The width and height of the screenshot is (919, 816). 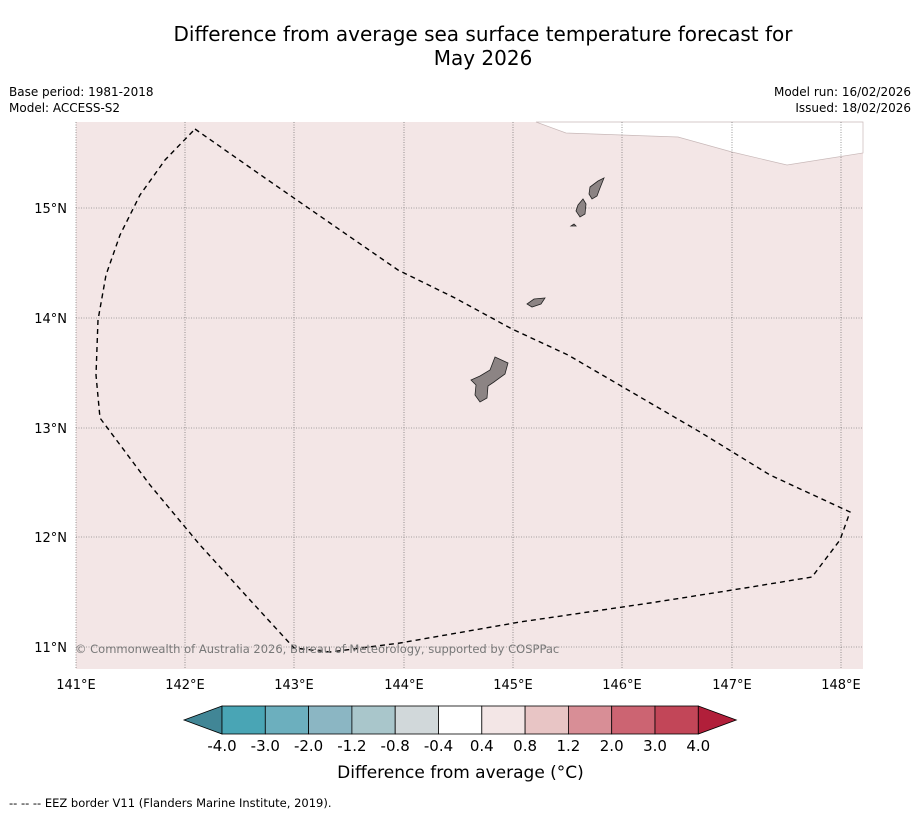 What do you see at coordinates (732, 685) in the screenshot?
I see `lon-label: 147°E` at bounding box center [732, 685].